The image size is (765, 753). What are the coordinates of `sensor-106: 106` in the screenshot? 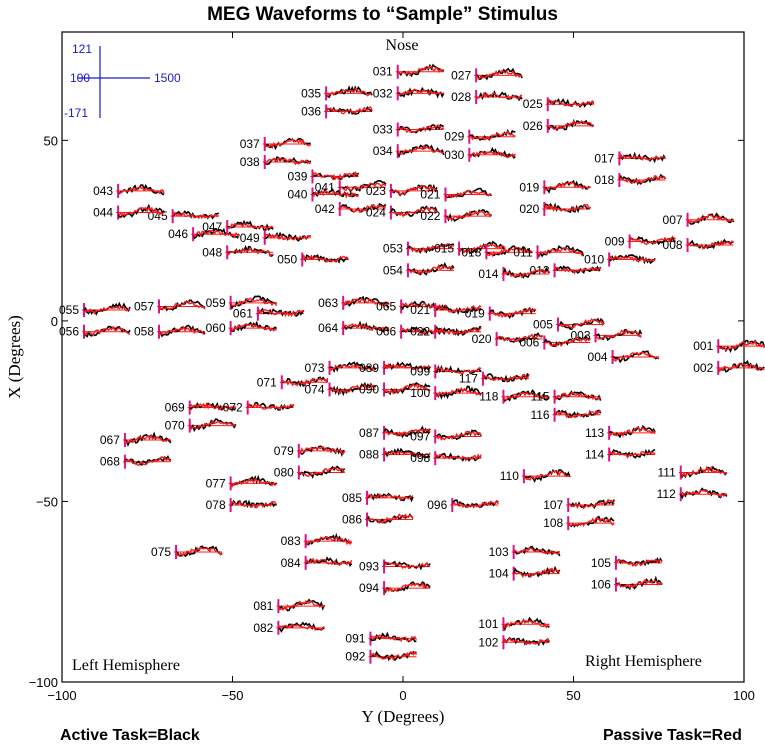 It's located at (627, 583).